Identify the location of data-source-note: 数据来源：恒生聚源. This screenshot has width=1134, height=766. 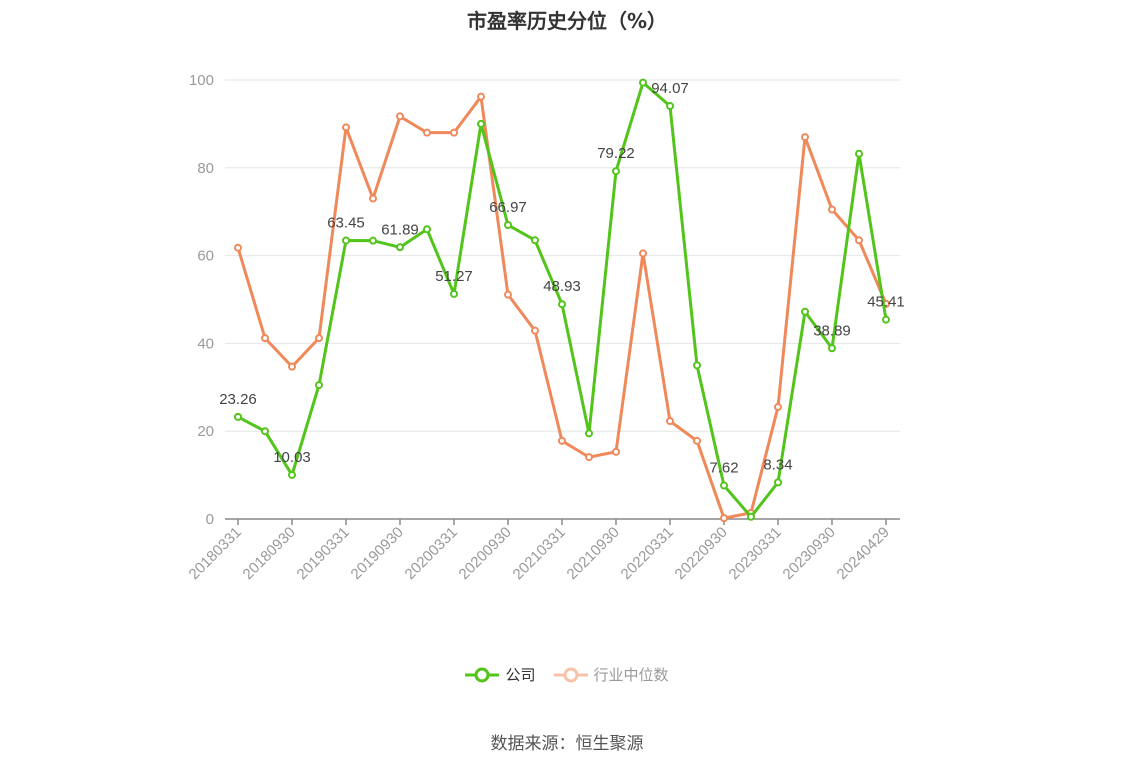
(567, 744).